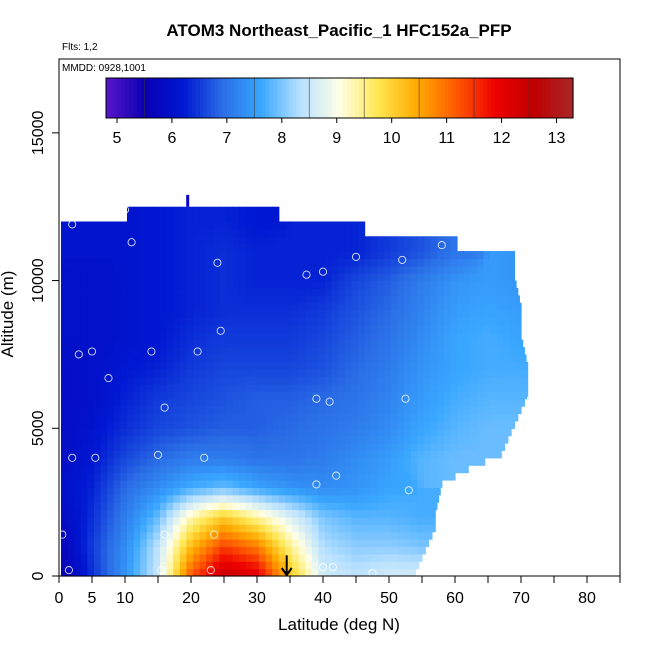 This screenshot has width=650, height=650. I want to click on sample-point, so click(441, 245).